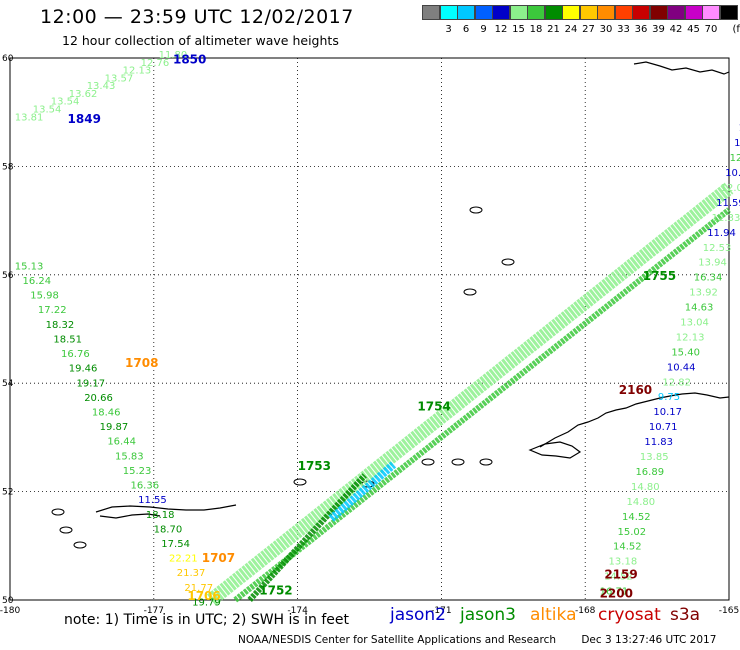  Describe the element at coordinates (711, 29) in the screenshot. I see `legend-label: 70` at that location.